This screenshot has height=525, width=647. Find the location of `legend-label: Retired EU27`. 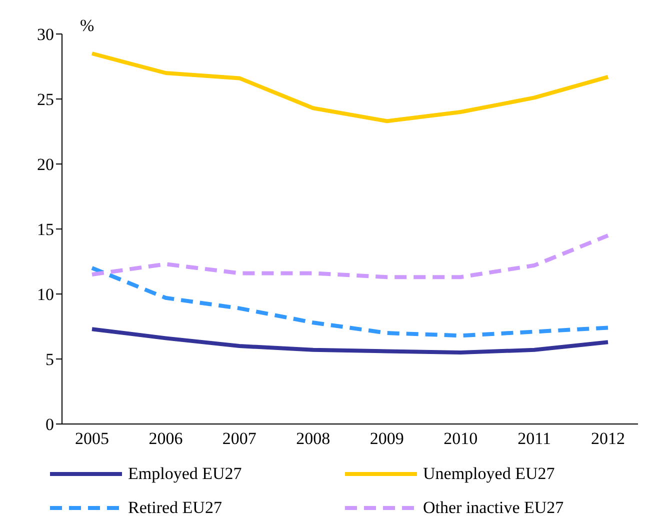

legend-label: Retired EU27 is located at coordinates (175, 508).